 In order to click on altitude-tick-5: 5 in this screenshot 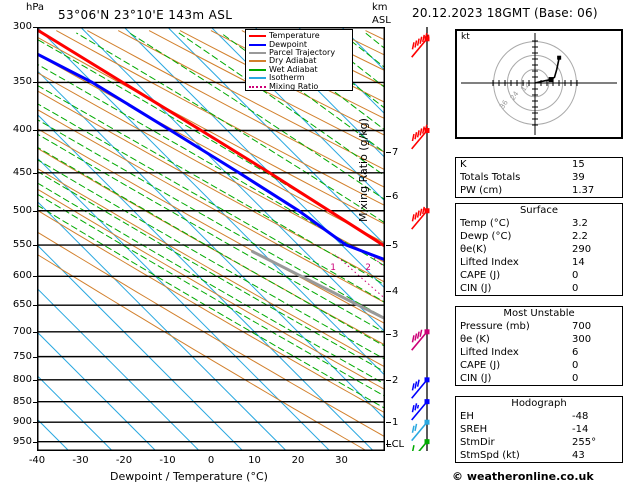, I will do `click(395, 246)`.